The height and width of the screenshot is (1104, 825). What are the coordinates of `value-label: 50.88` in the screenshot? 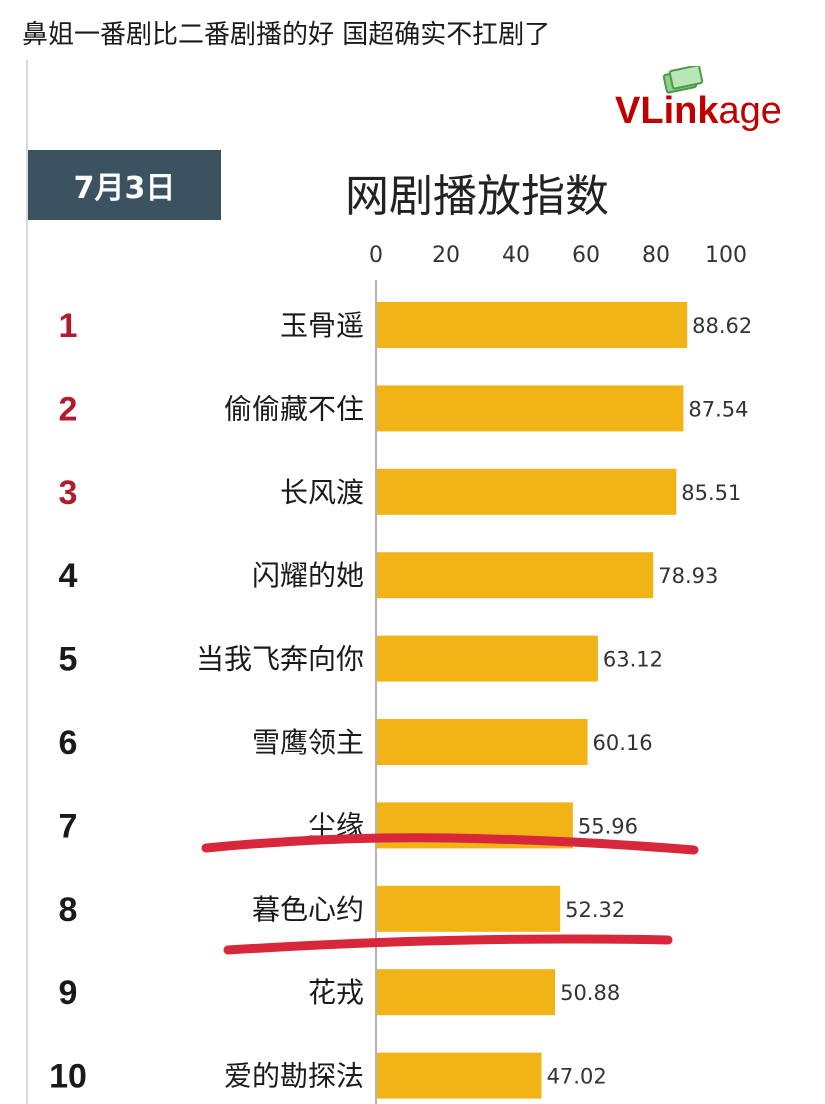 It's located at (590, 993).